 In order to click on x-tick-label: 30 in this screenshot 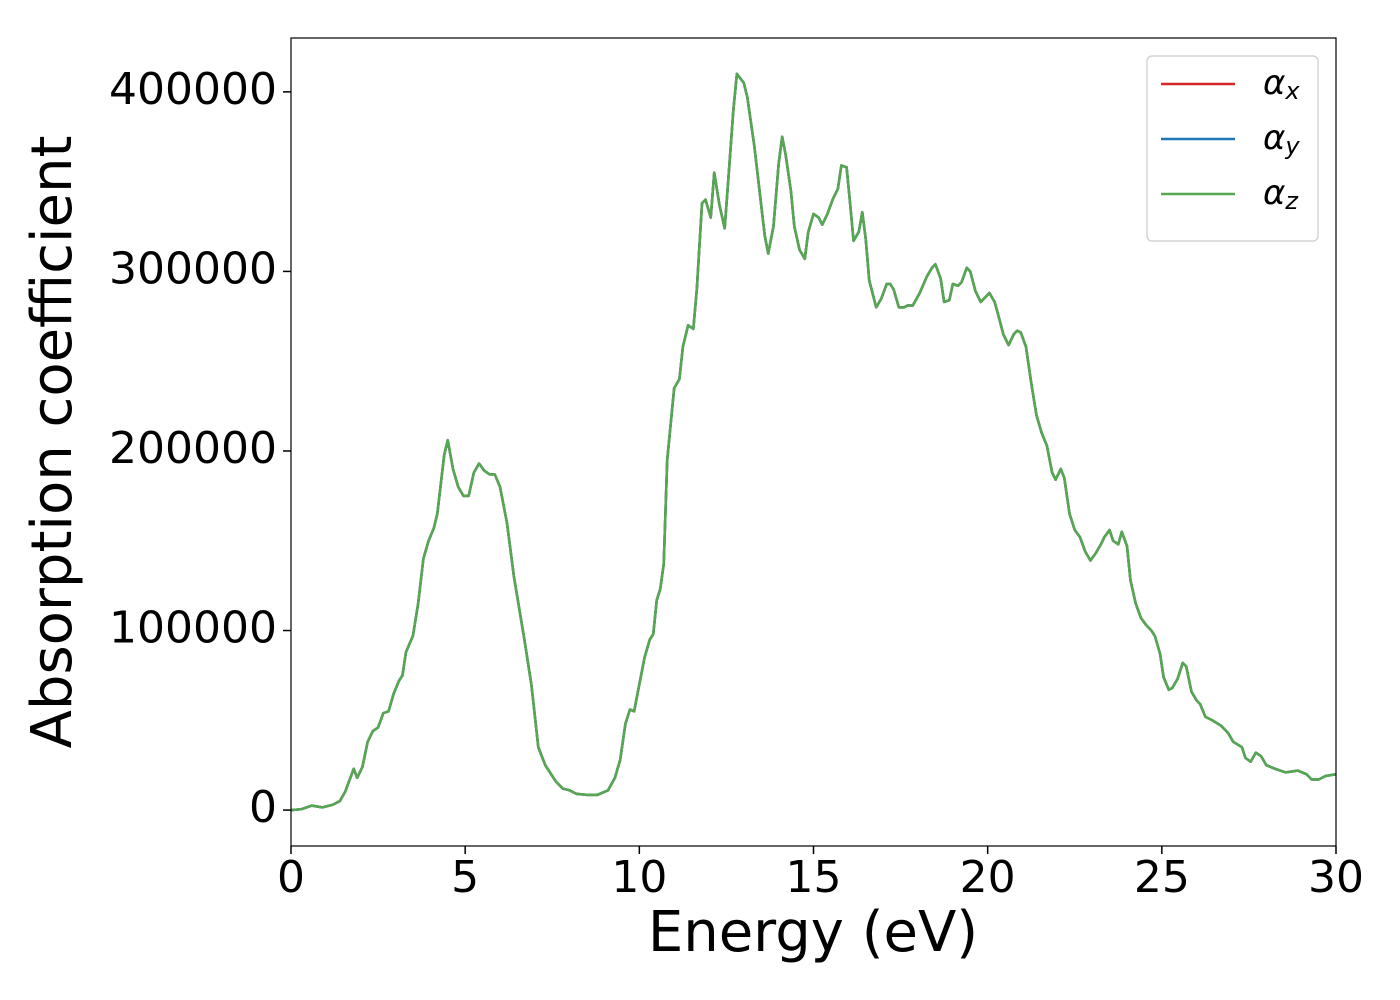, I will do `click(1336, 877)`.